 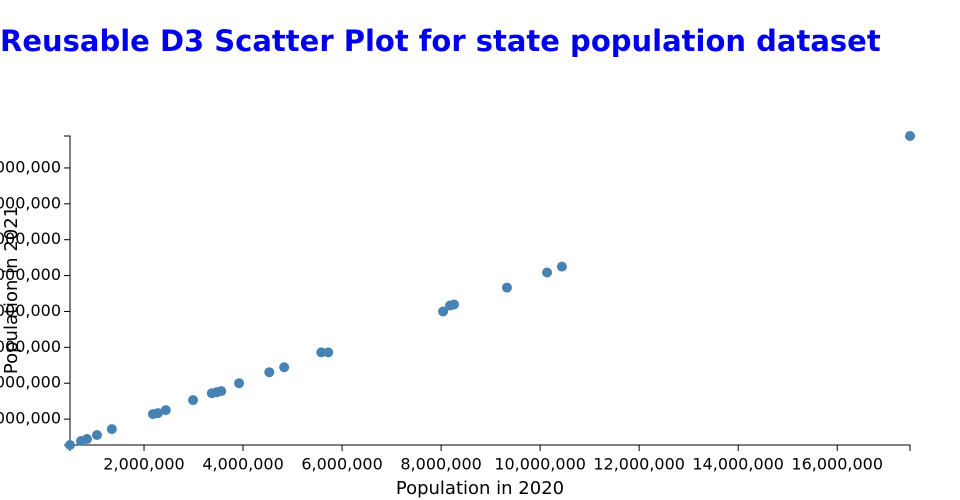 I want to click on y-tick-label: 10,000,000, so click(x=30, y=274).